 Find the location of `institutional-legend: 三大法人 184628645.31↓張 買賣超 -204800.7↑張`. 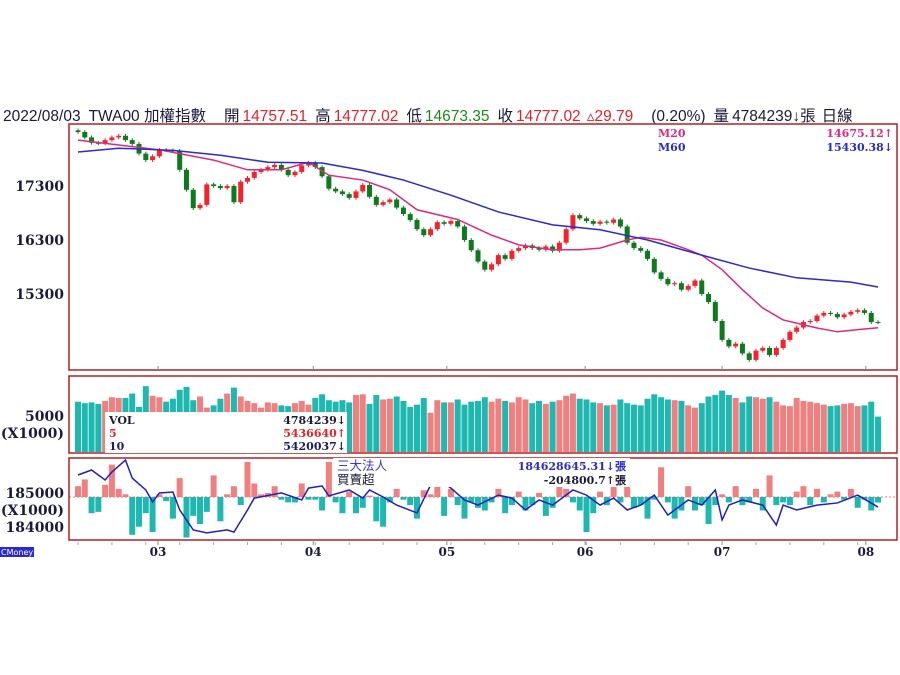

institutional-legend: 三大法人 184628645.31↓張 買賣超 -204800.7↑張 is located at coordinates (481, 472).